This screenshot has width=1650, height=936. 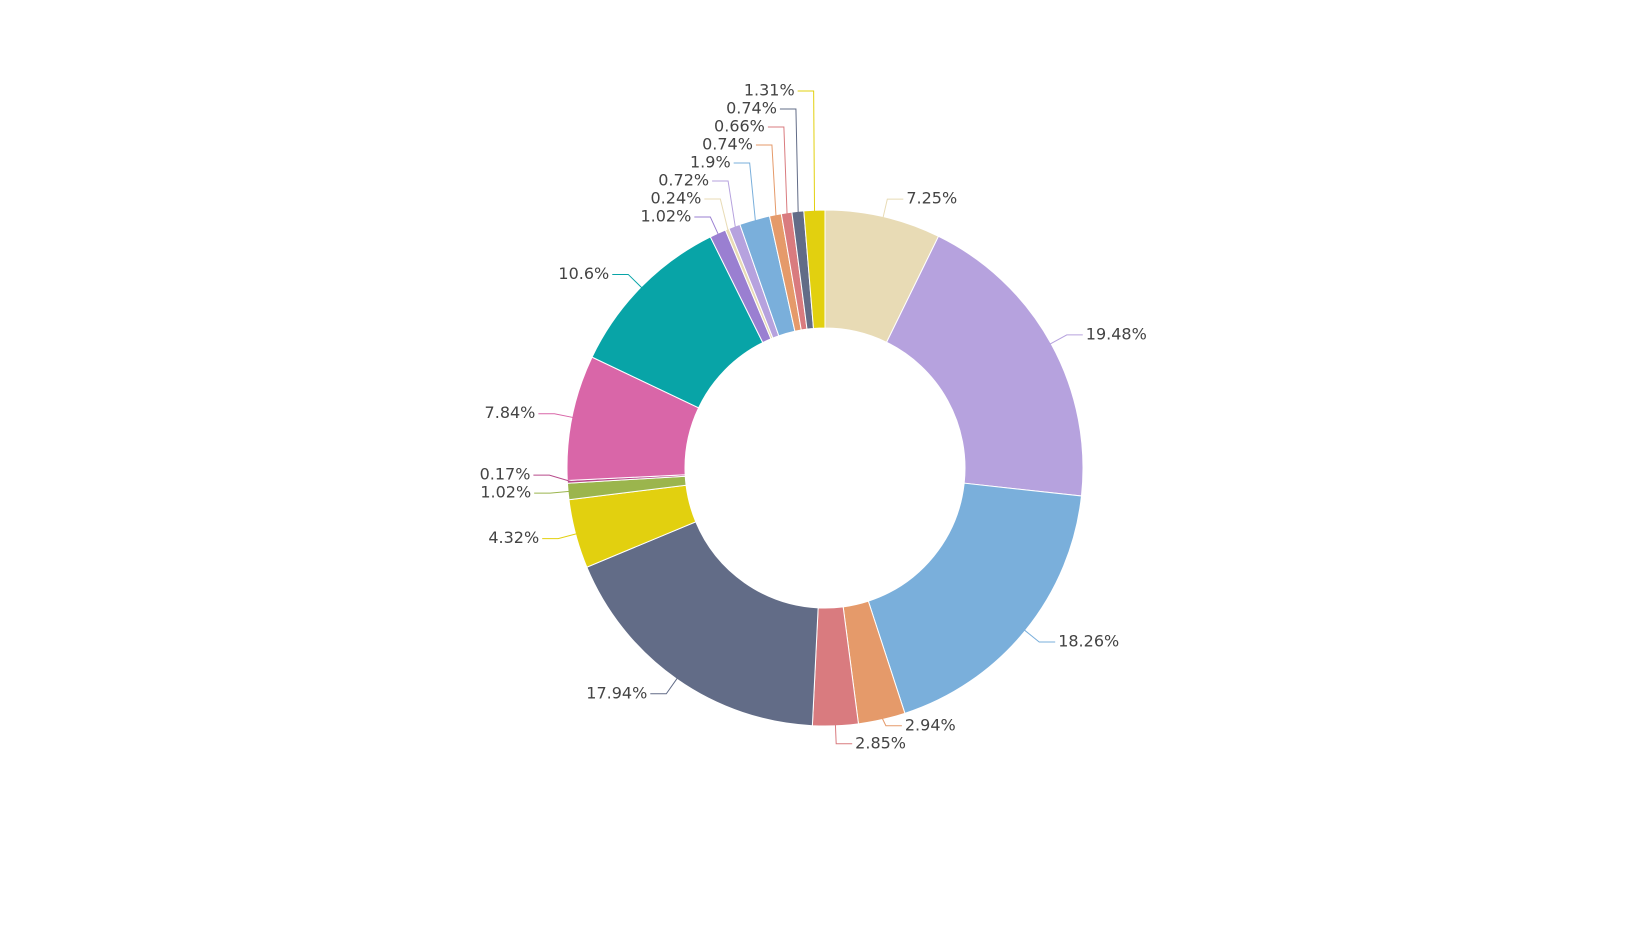 I want to click on data-label: 0.72%, so click(x=683, y=179).